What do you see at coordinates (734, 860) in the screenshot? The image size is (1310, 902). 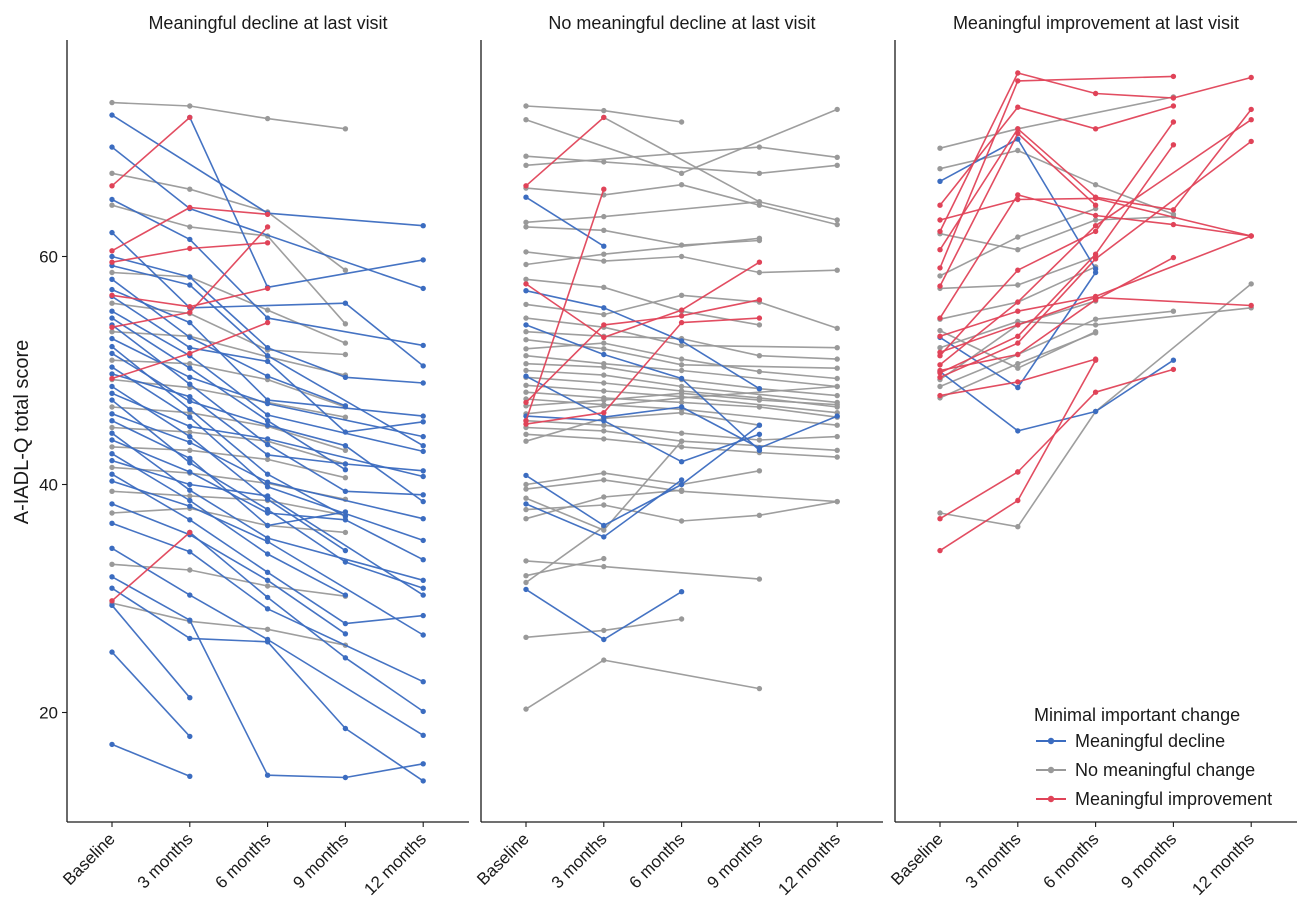 I see `x-tick-label: 9 months` at bounding box center [734, 860].